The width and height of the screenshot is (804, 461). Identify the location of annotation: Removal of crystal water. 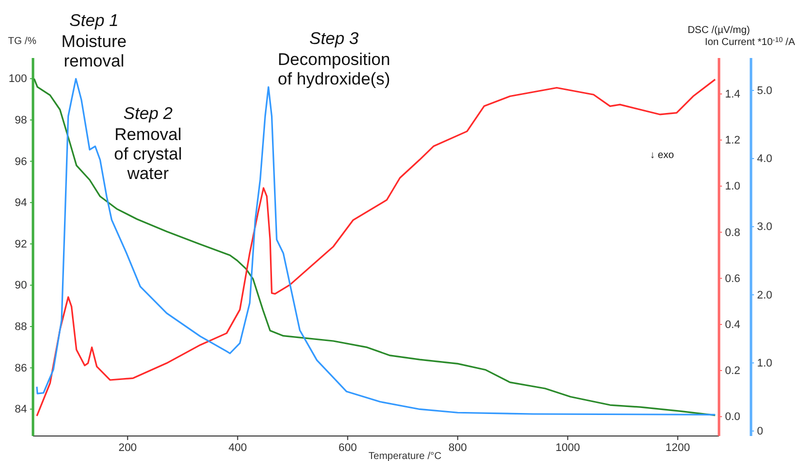
(148, 154).